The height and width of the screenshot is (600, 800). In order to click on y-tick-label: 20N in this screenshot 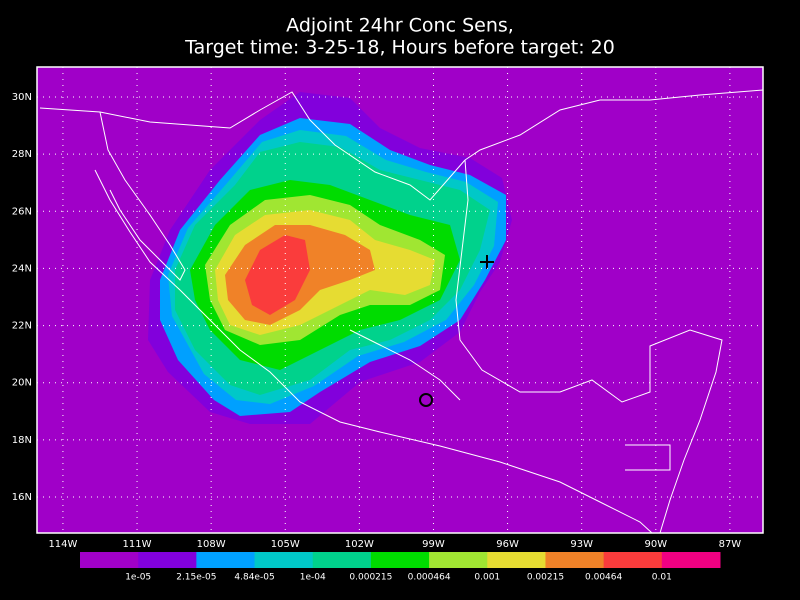, I will do `click(22, 383)`.